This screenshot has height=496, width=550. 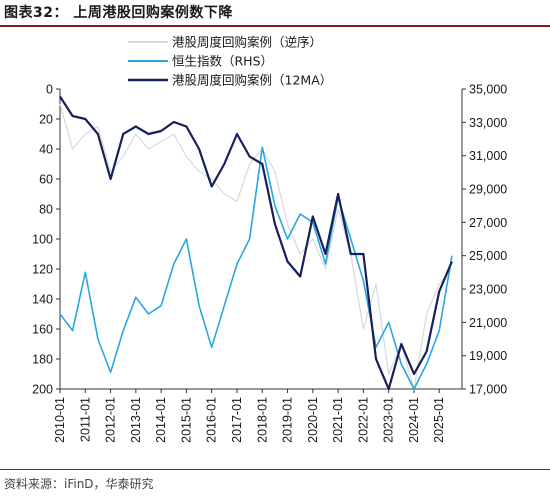 What do you see at coordinates (42, 390) in the screenshot?
I see `left-tick-label: 200` at bounding box center [42, 390].